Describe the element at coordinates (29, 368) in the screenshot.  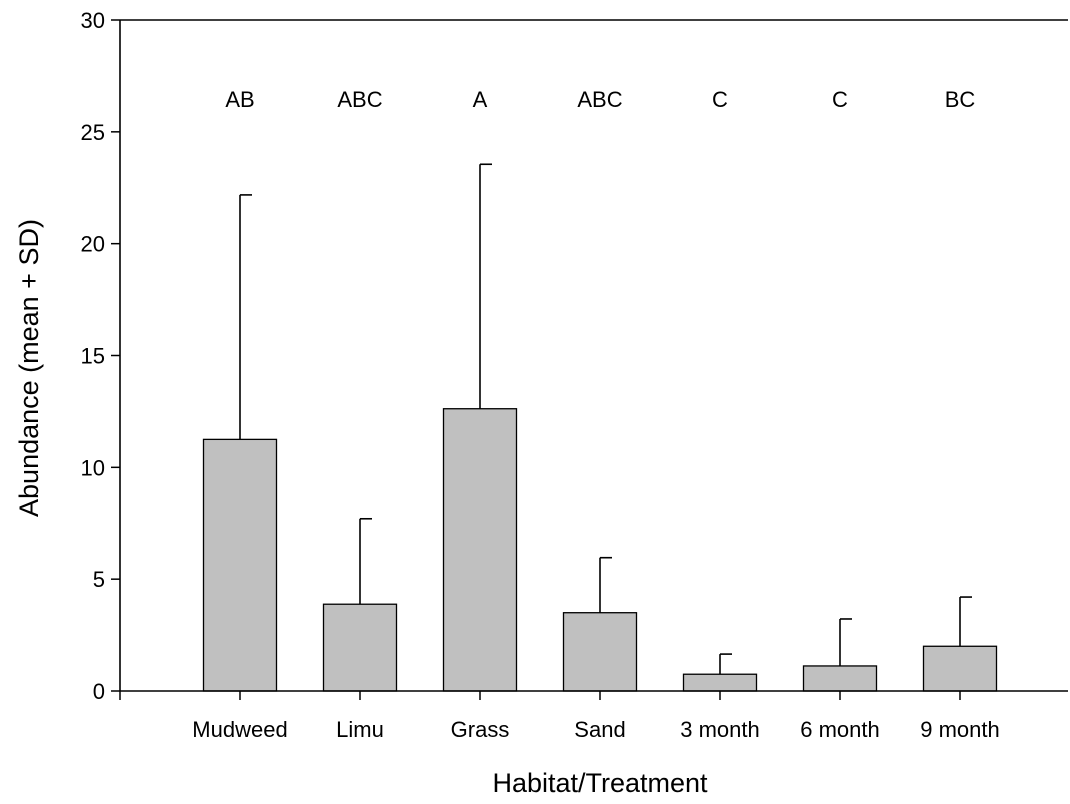
I see `y-axis-title: Abundance (mean + SD)` at that location.